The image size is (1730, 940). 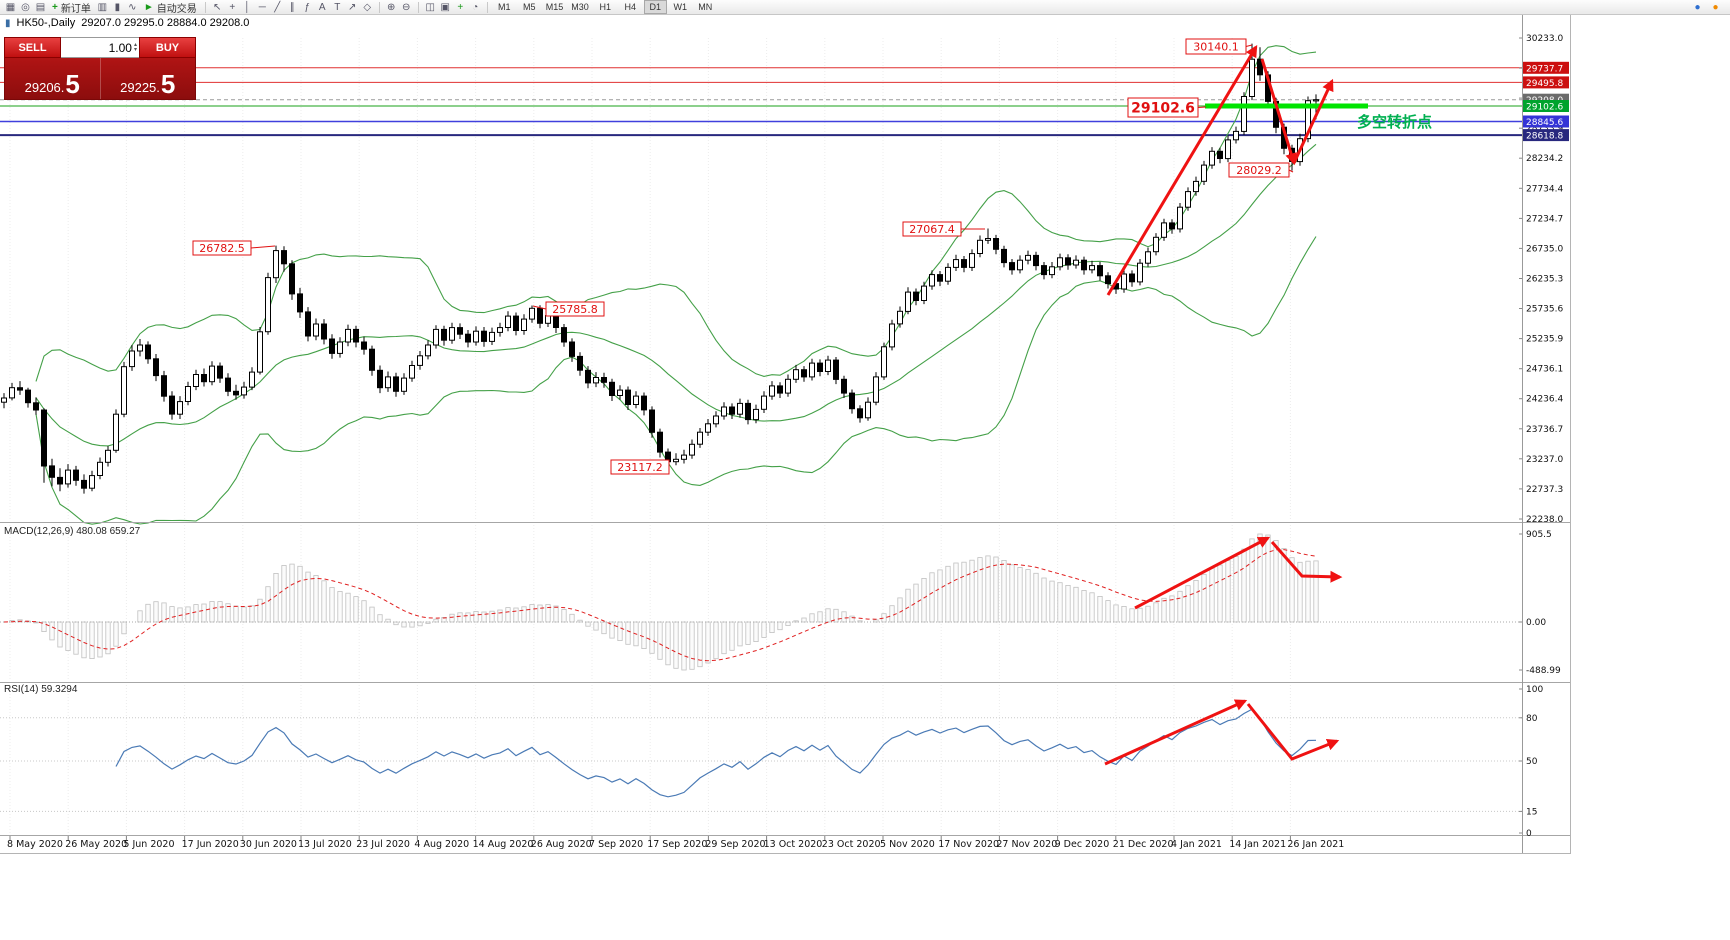 I want to click on text-icon: A, so click(x=322, y=7).